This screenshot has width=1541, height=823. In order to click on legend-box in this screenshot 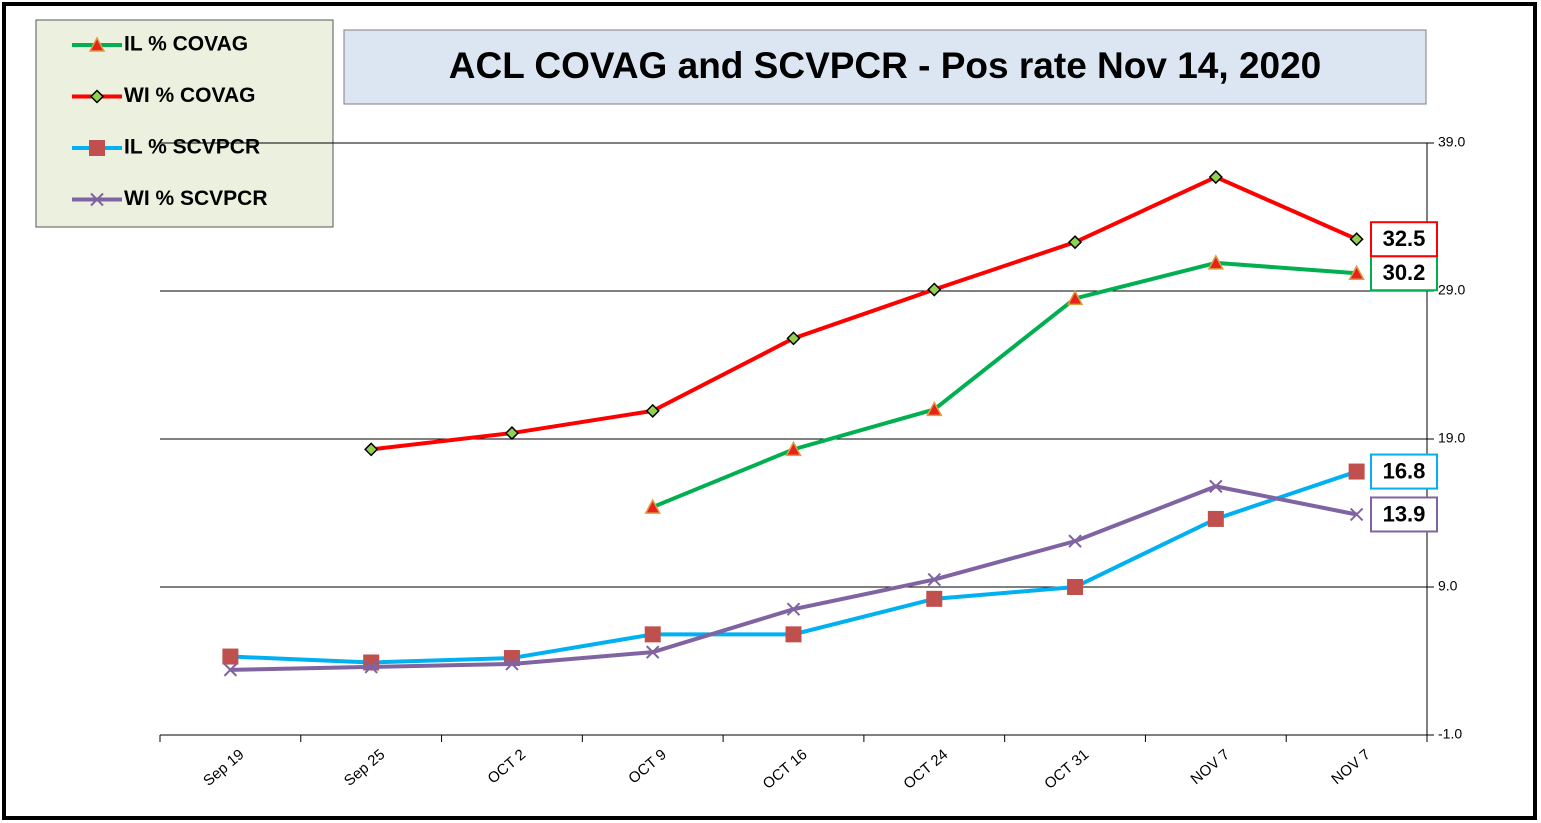, I will do `click(184, 123)`.